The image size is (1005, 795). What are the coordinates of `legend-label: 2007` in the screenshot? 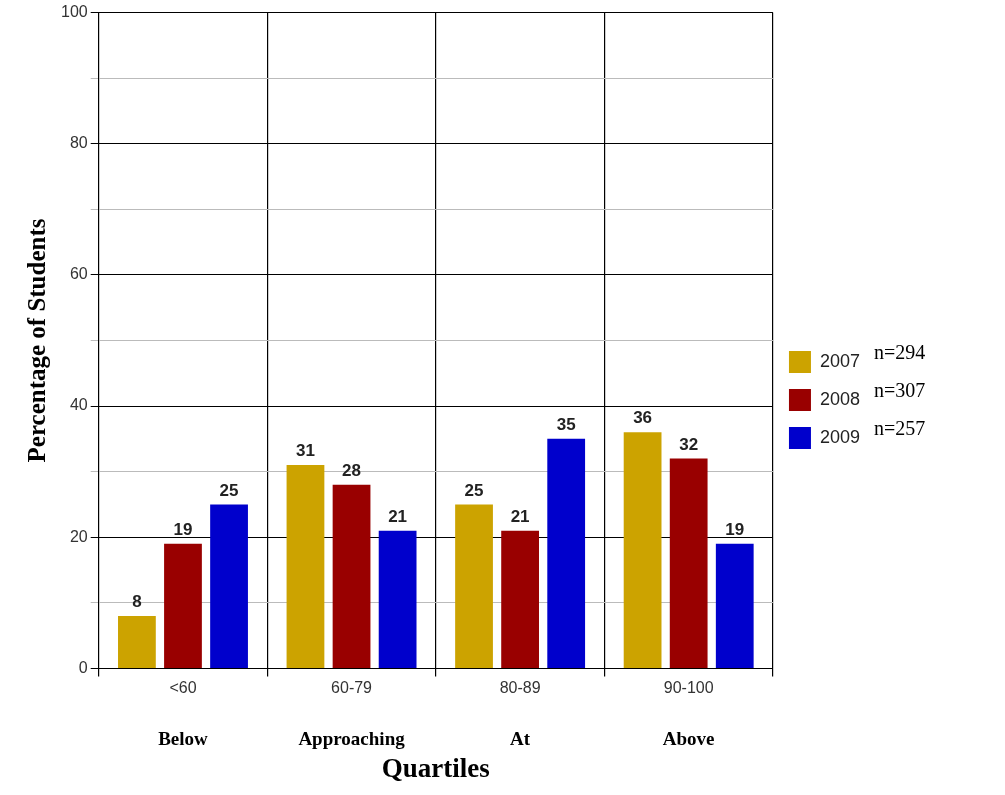 It's located at (839, 360).